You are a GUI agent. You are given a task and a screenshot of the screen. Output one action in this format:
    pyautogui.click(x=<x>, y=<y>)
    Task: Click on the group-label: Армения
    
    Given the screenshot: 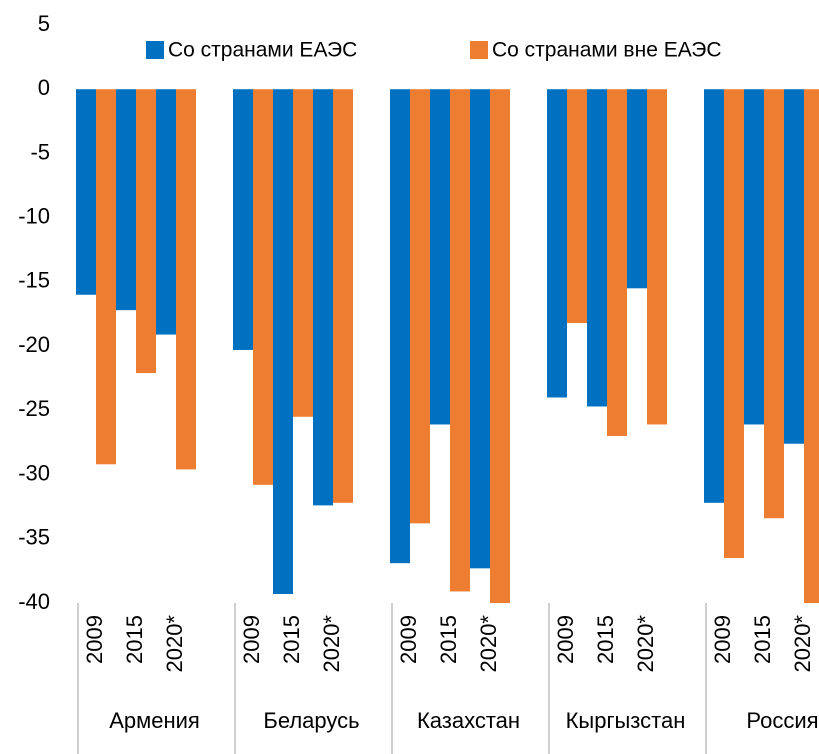 What is the action you would take?
    pyautogui.click(x=154, y=720)
    